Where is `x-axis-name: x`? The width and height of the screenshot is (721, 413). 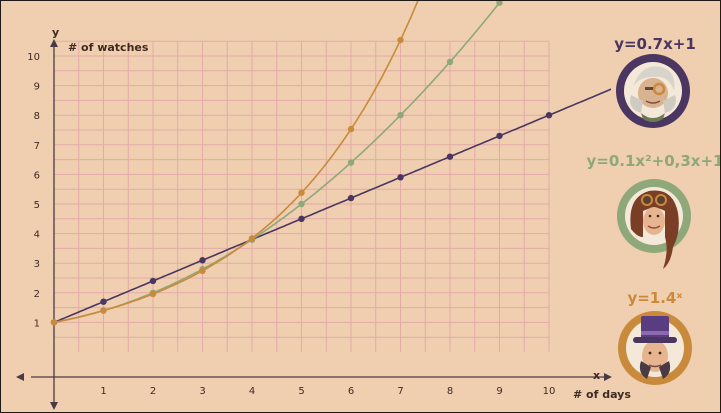
x-axis-name: x is located at coordinates (596, 375).